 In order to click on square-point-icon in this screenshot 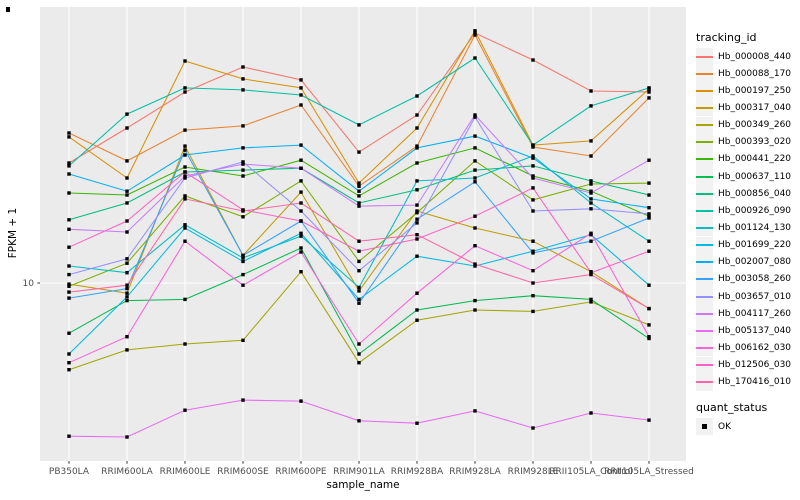, I will do `click(704, 426)`.